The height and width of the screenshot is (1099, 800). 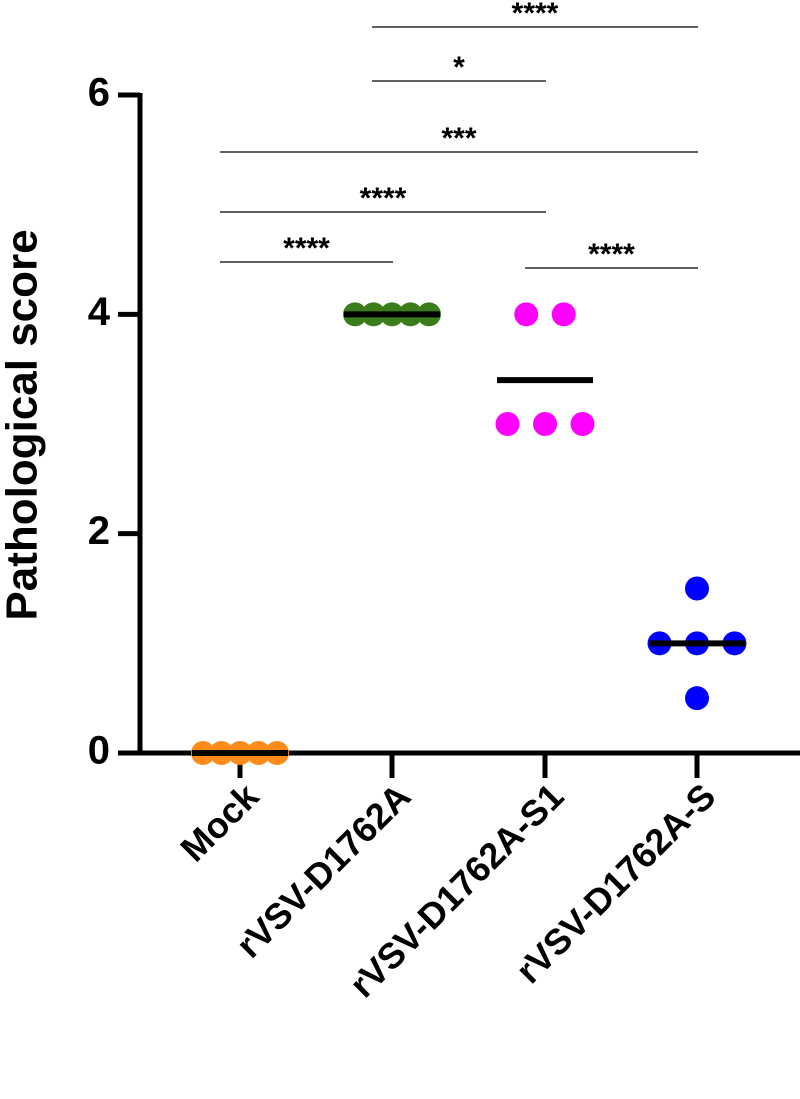 I want to click on x-tick-label: Mock, so click(x=219, y=822).